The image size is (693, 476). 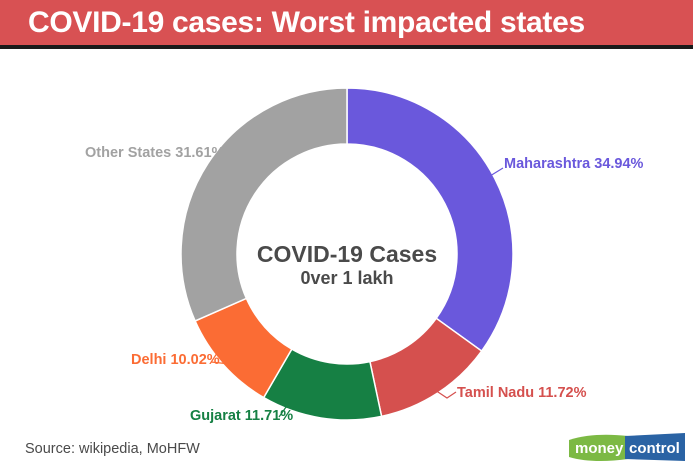 I want to click on donut-segment-maharashtra, so click(x=430, y=220).